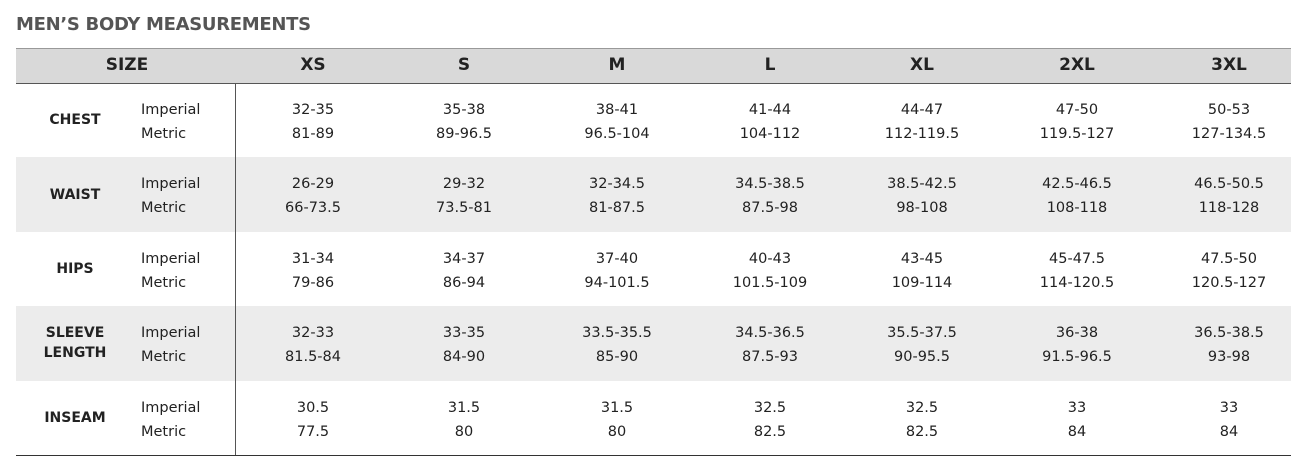 Image resolution: width=1291 pixels, height=469 pixels. Describe the element at coordinates (922, 333) in the screenshot. I see `value-cell: 35.5-37.5` at that location.